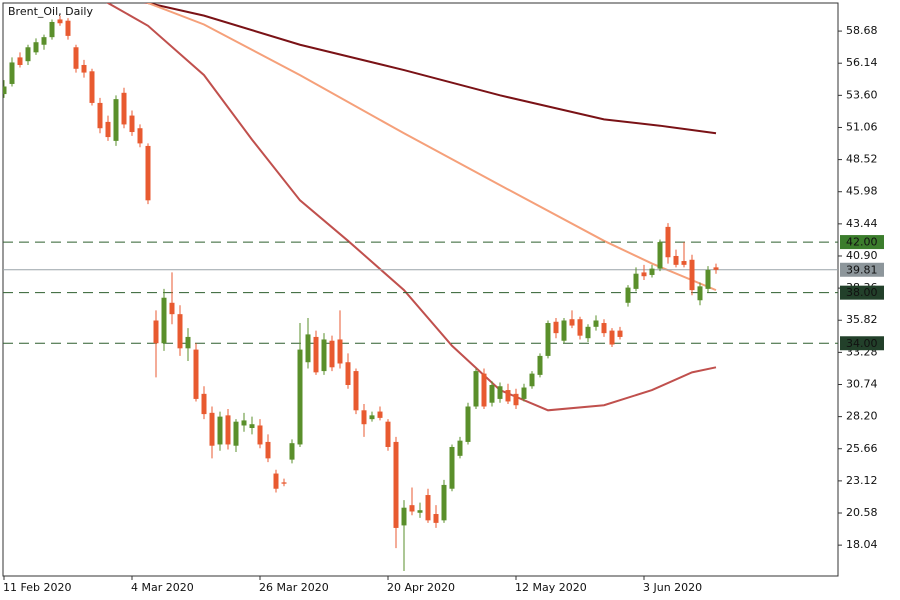  What do you see at coordinates (421, 587) in the screenshot?
I see `x-tick-label: 20 Apr 2020` at bounding box center [421, 587].